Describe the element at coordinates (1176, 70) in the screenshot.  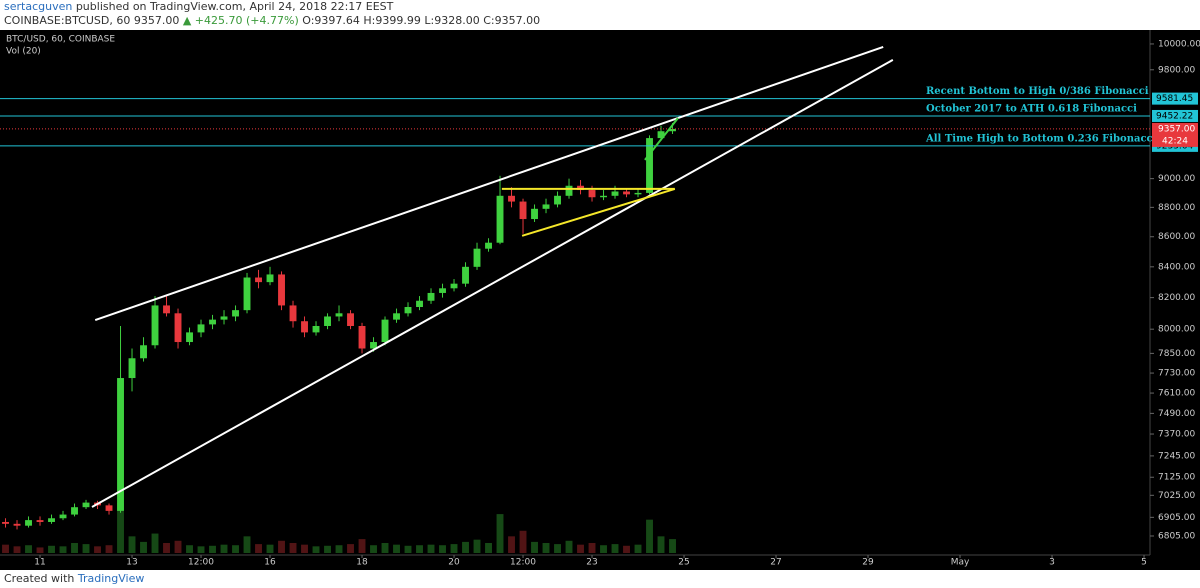
I see `y-tick-label: 9800.00` at that location.